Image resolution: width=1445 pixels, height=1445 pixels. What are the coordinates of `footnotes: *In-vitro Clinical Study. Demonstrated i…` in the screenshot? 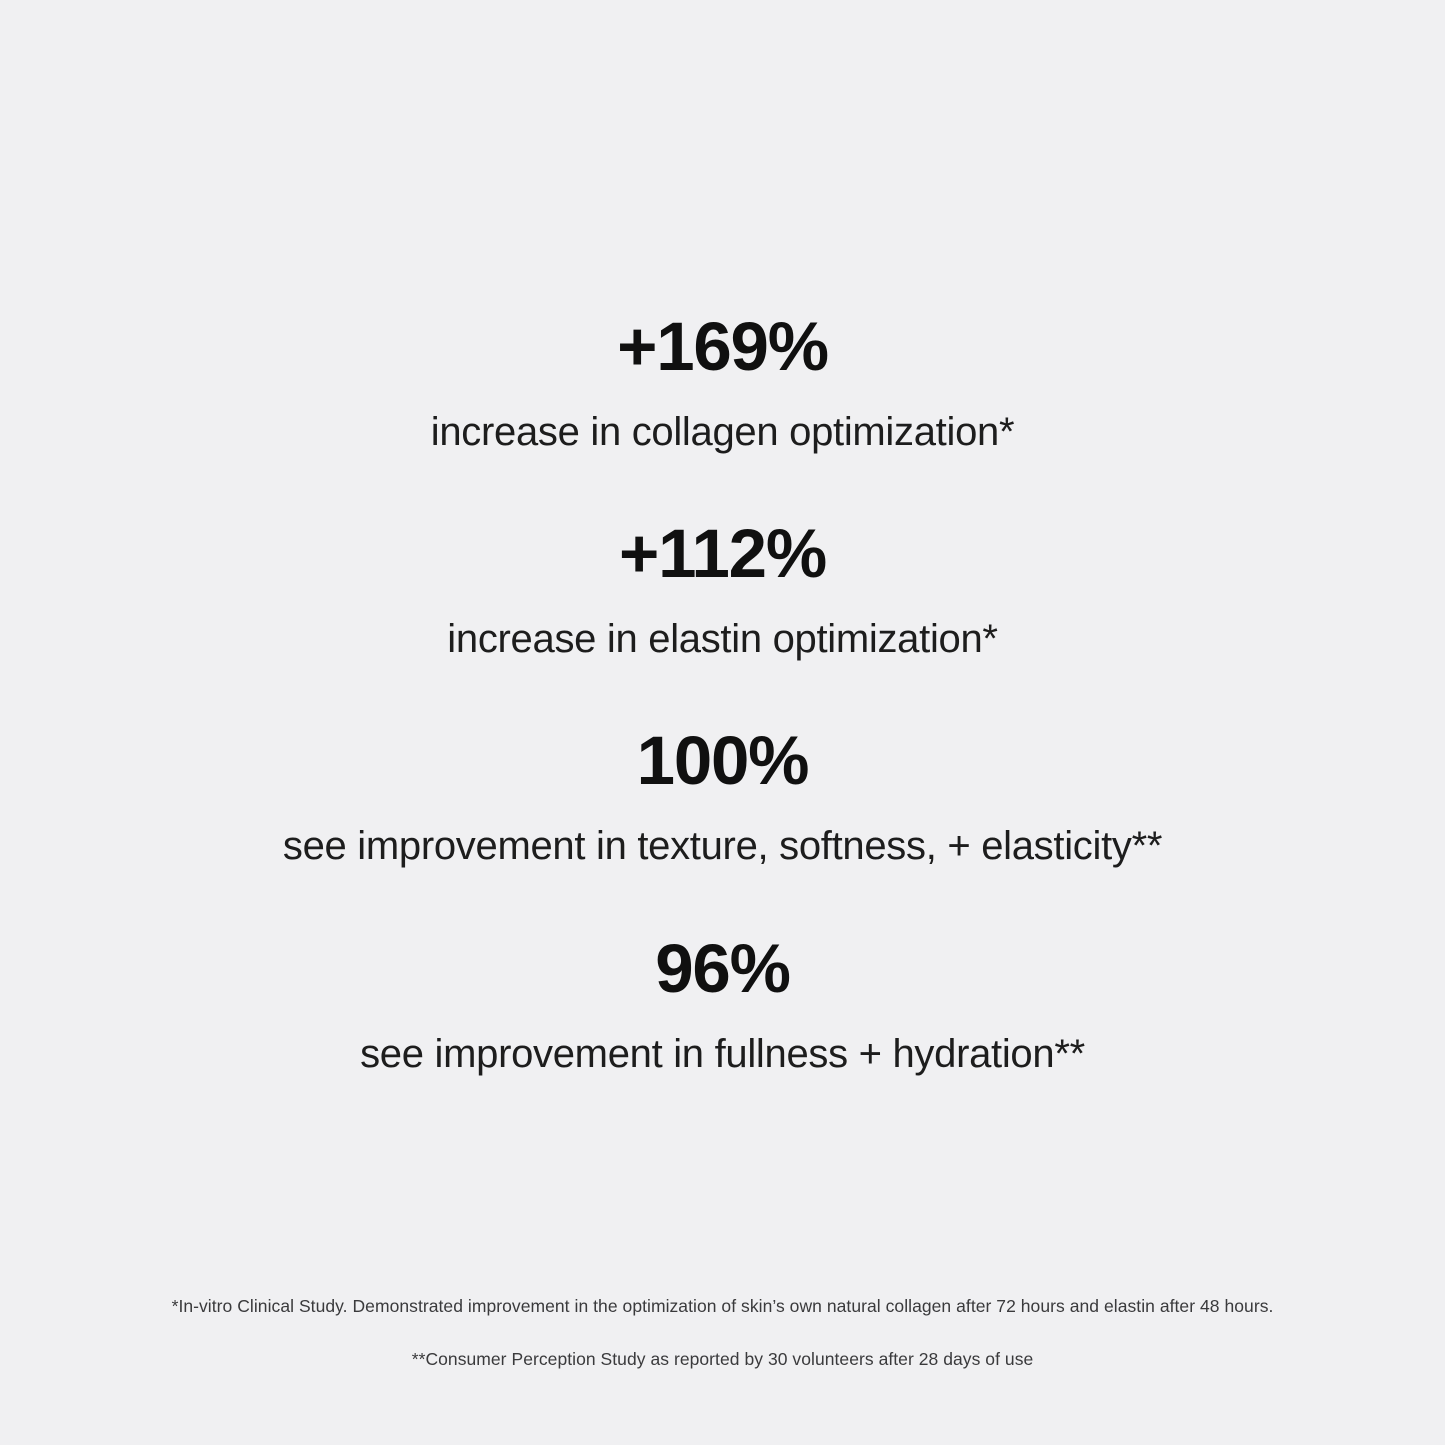 It's located at (722, 1333).